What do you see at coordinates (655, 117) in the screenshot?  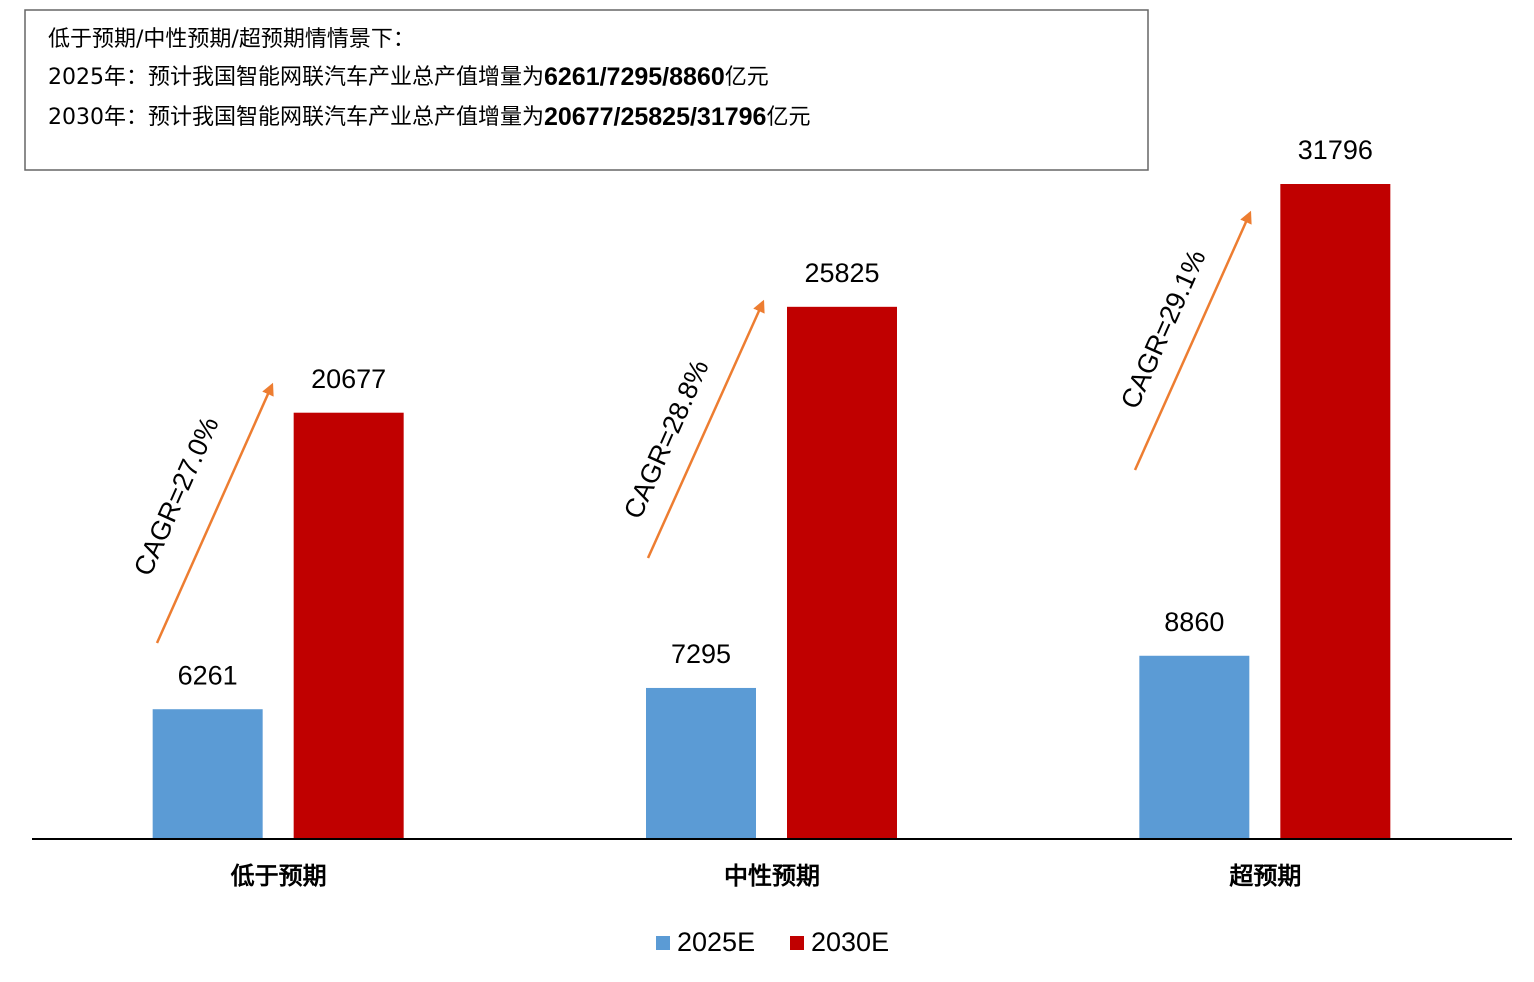 I see `annotation-bold: 20677/25825/31796` at bounding box center [655, 117].